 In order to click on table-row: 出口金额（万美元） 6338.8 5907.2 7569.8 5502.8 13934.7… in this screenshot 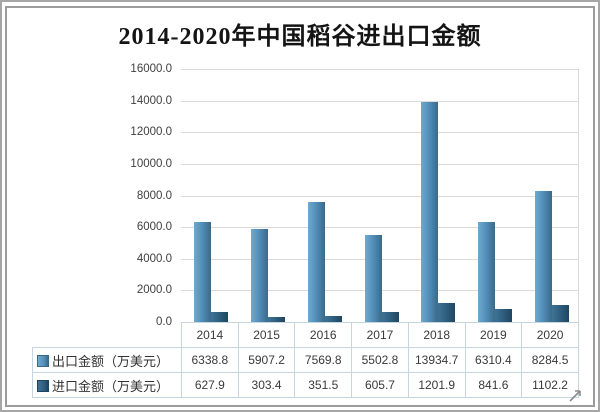, I will do `click(305, 360)`.